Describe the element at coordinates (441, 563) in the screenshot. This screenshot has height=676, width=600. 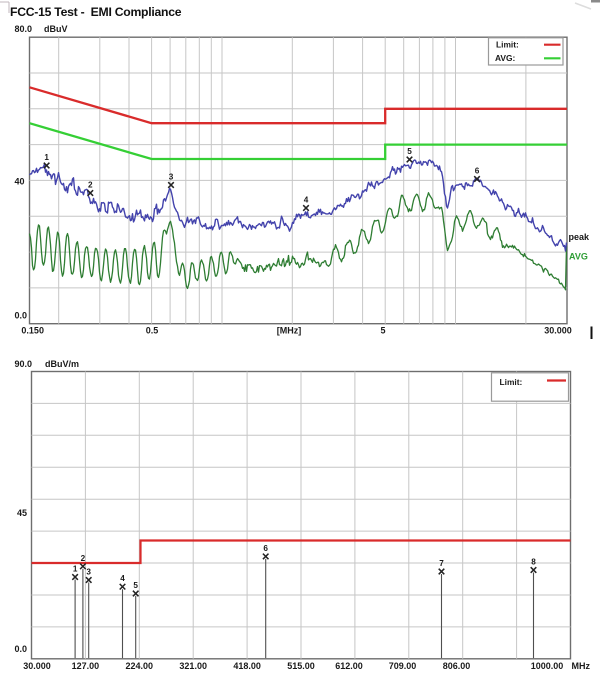
I see `svg-text: 7` at that location.